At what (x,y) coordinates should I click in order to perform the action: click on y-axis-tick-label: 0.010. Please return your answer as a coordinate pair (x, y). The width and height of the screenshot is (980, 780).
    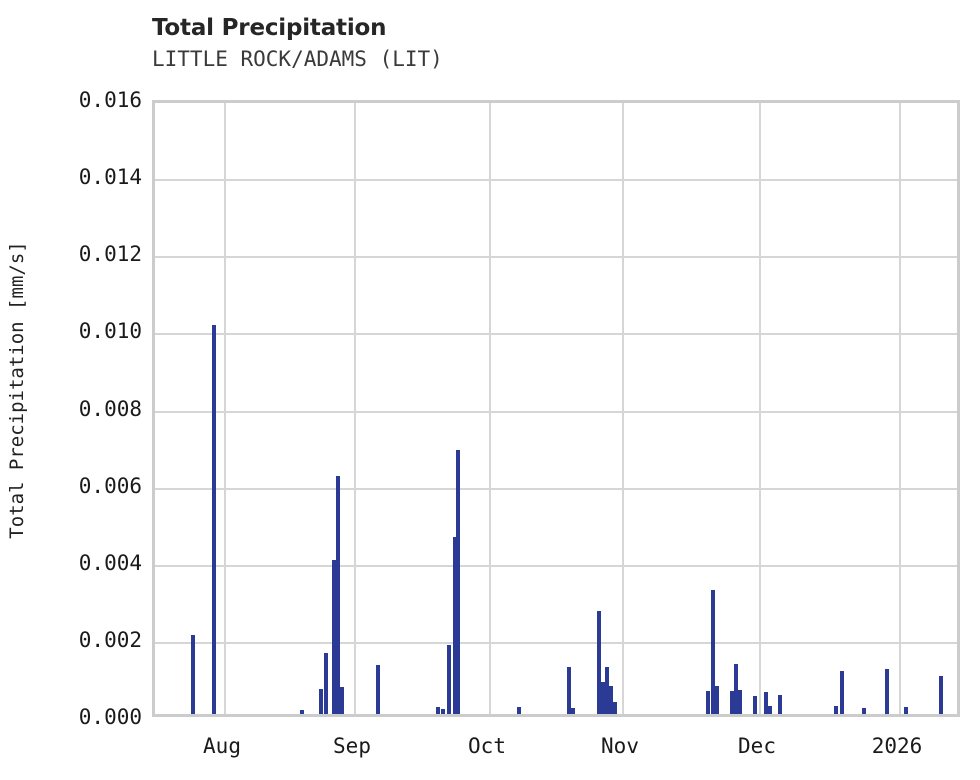
    Looking at the image, I should click on (110, 331).